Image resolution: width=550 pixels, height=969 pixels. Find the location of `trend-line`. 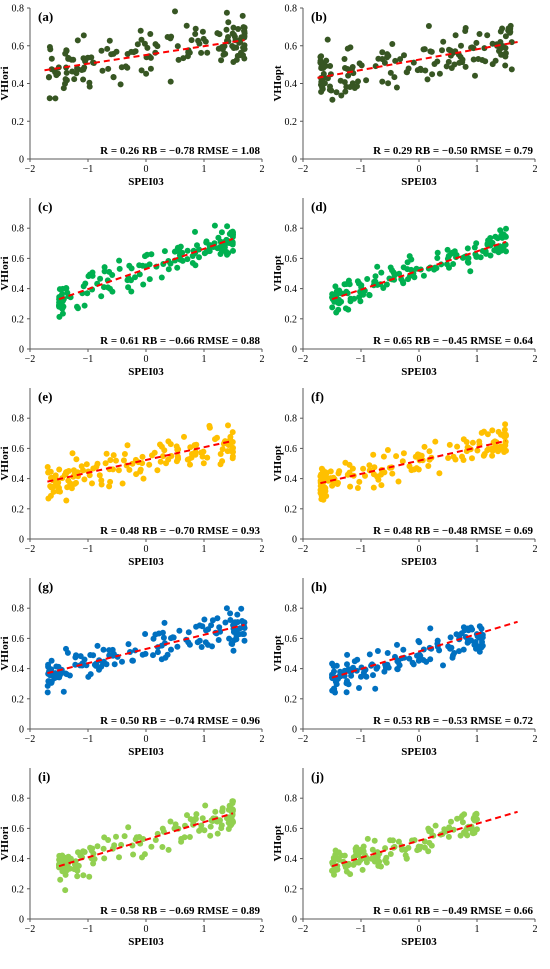

trend-line is located at coordinates (146, 649).